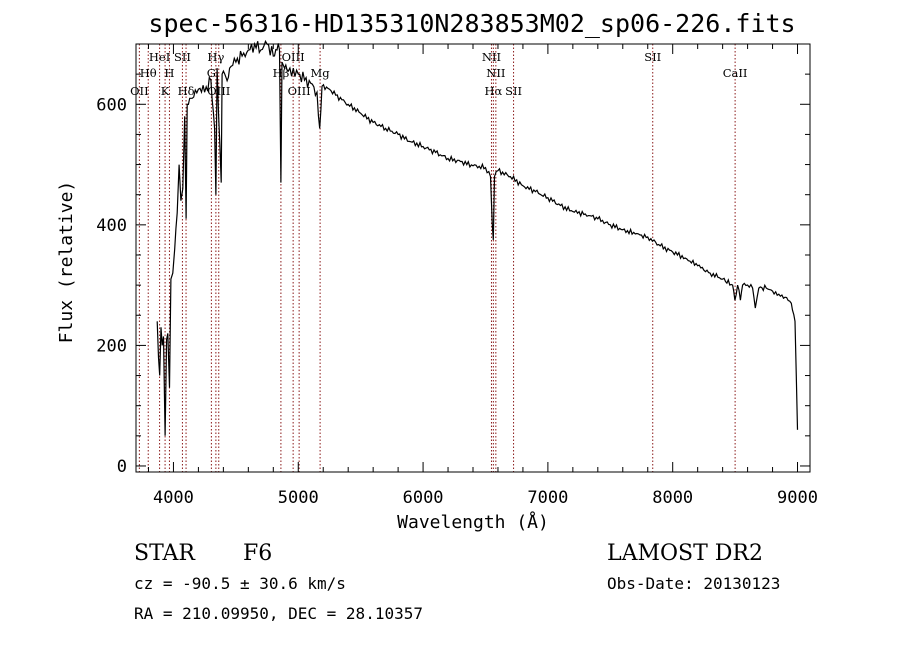 This screenshot has height=649, width=900. I want to click on marker-label-10: Hβ, so click(281, 73).